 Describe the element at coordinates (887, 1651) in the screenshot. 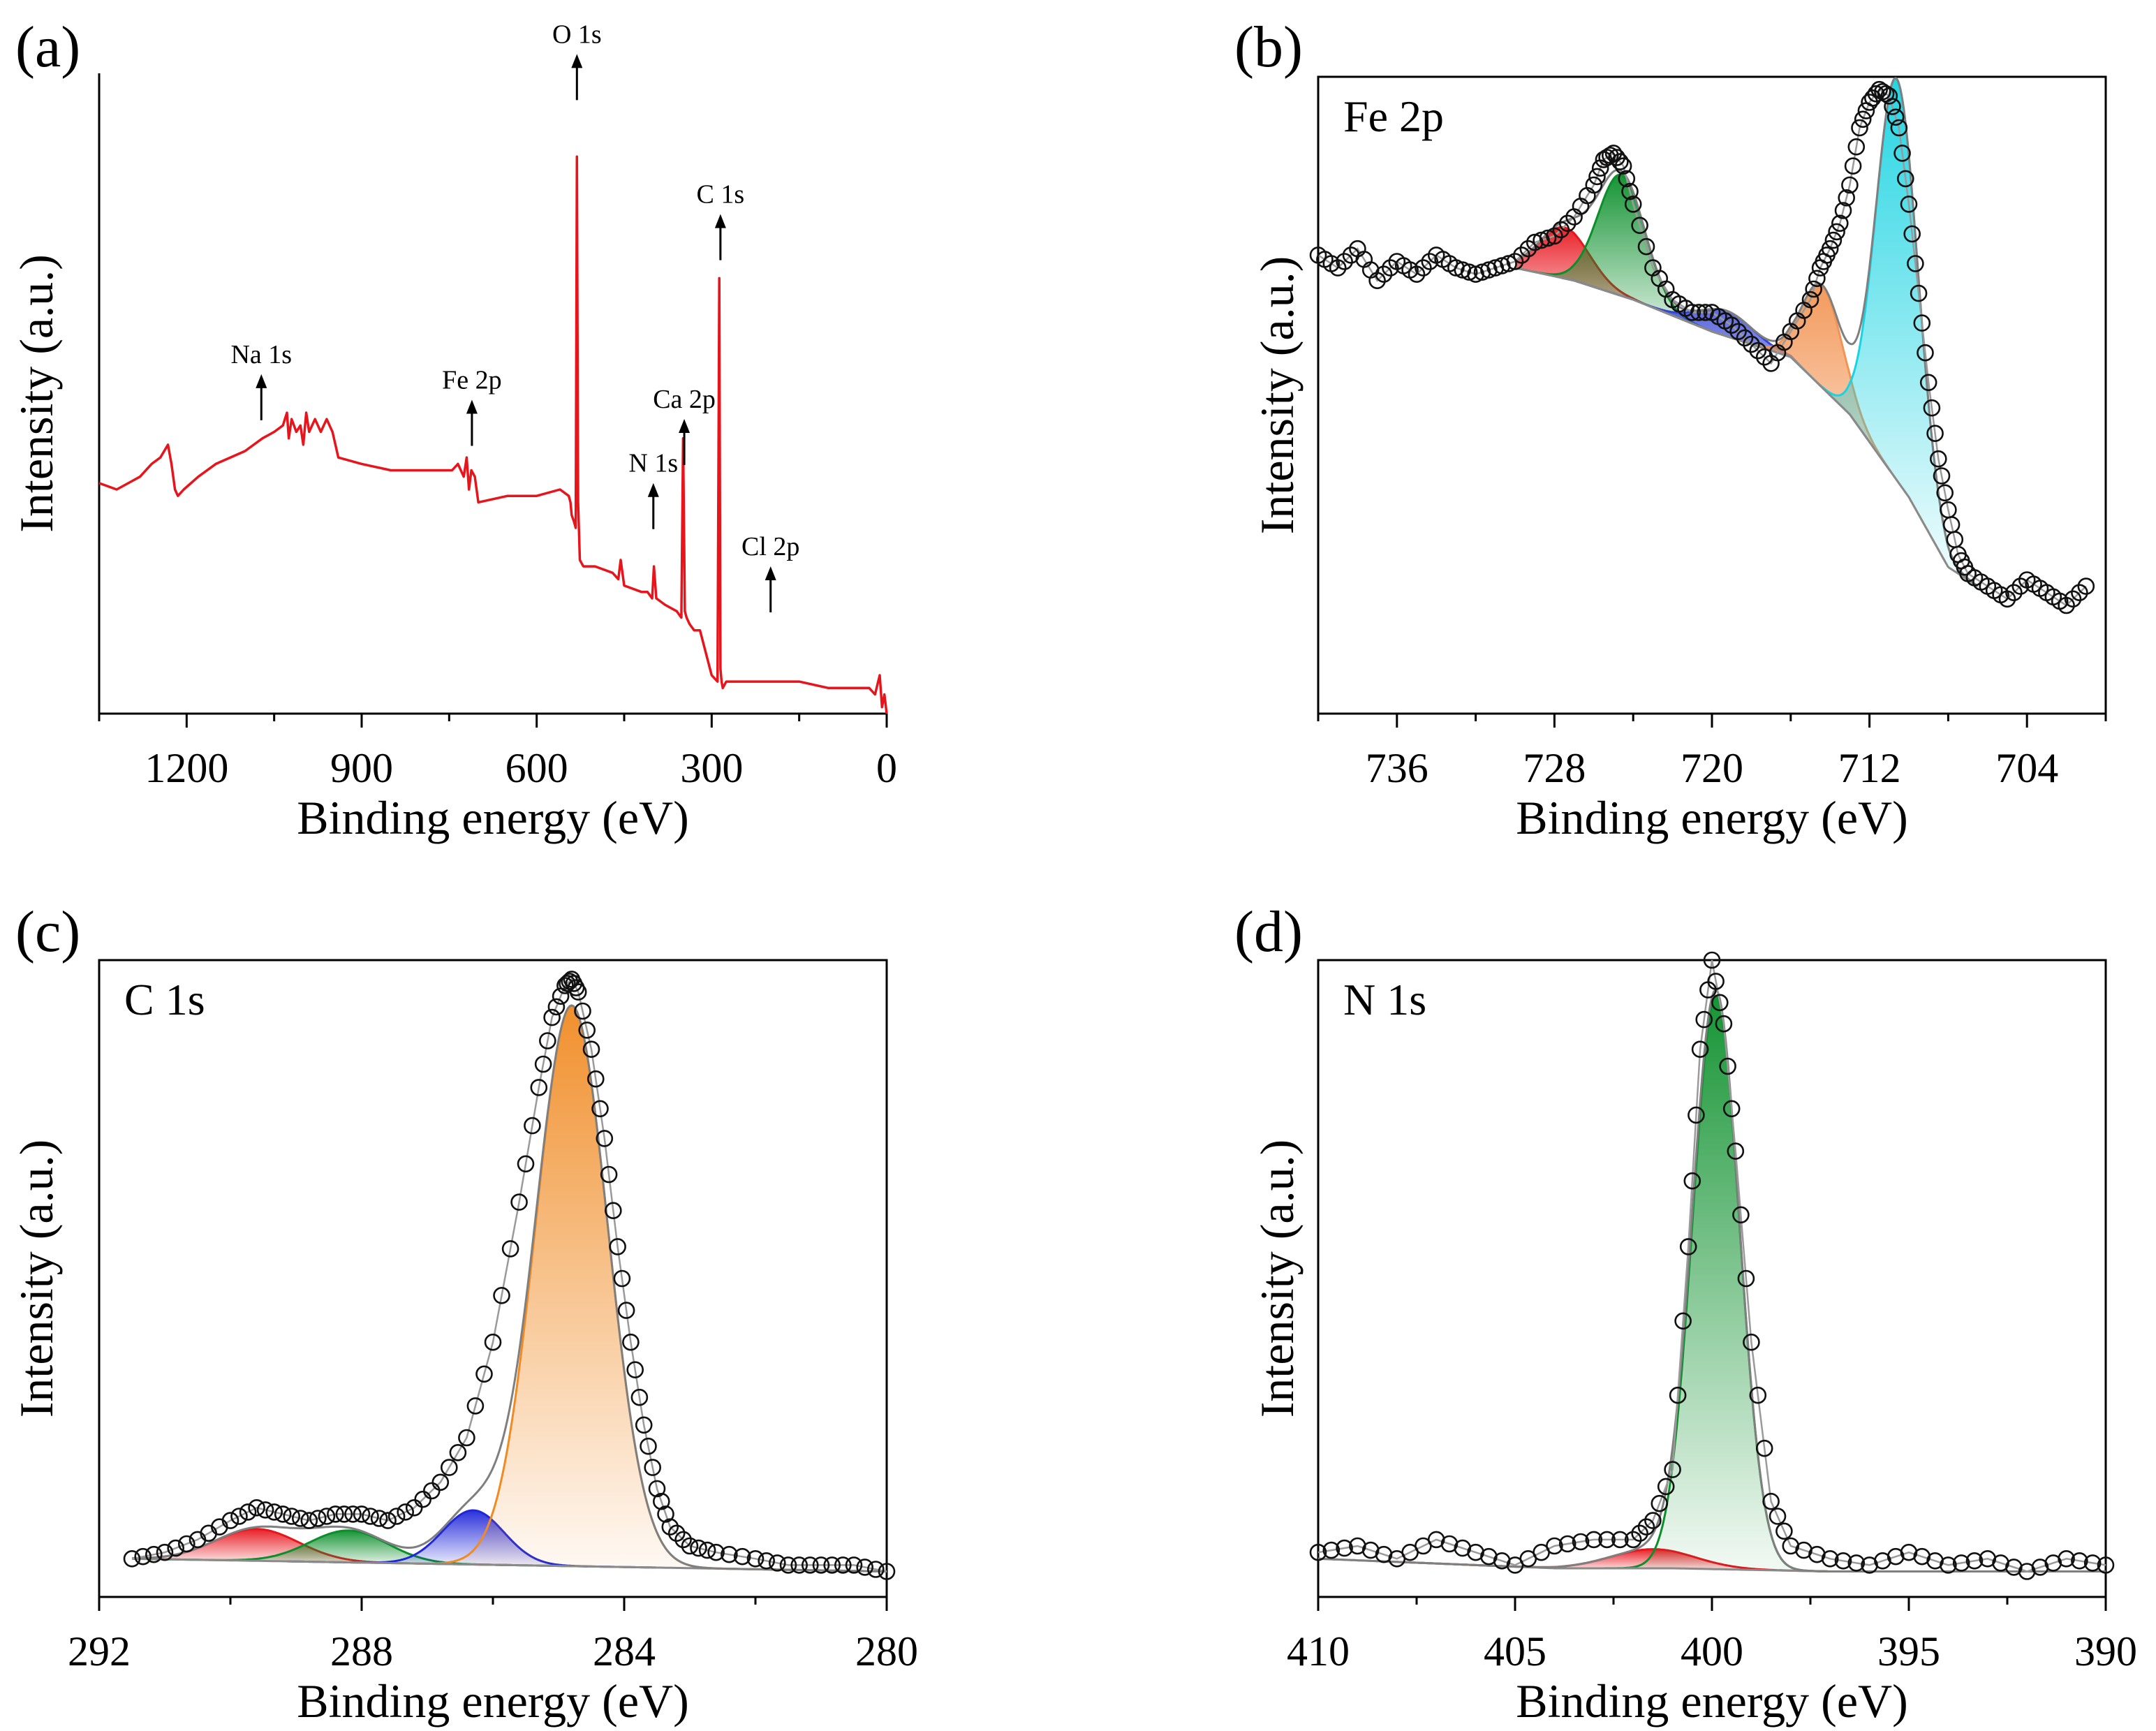

I see `x-tick-label: 280` at that location.